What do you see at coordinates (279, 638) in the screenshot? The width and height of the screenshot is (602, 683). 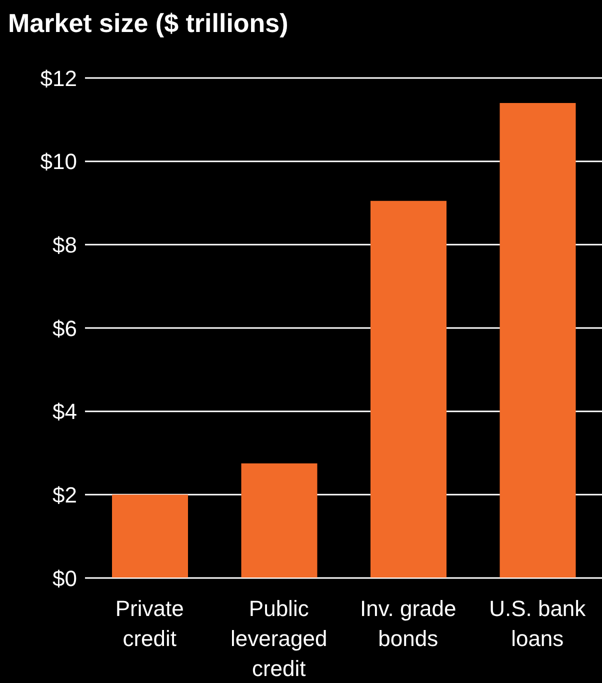 I see `x-tick-label: Public leveraged credit` at bounding box center [279, 638].